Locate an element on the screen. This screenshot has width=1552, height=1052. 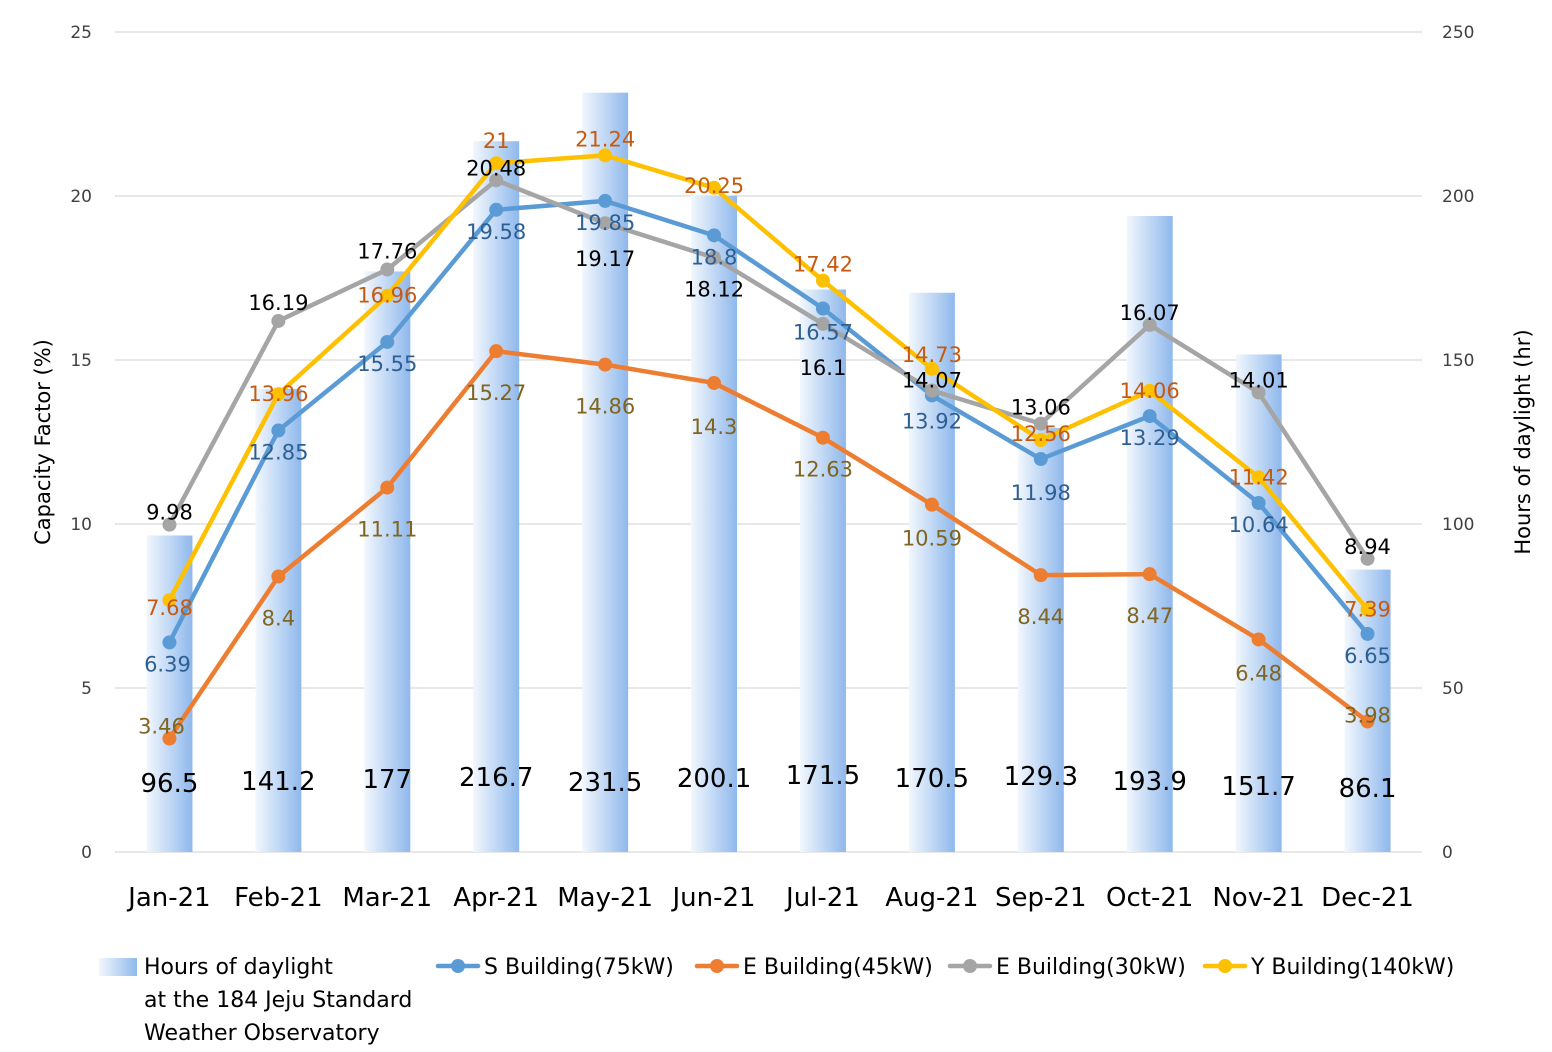
series-data-label: 21 is located at coordinates (496, 141).